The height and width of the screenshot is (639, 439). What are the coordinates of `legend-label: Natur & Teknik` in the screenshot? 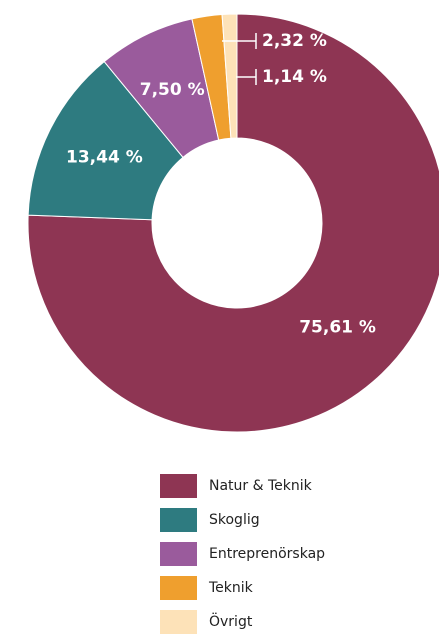 It's located at (261, 486).